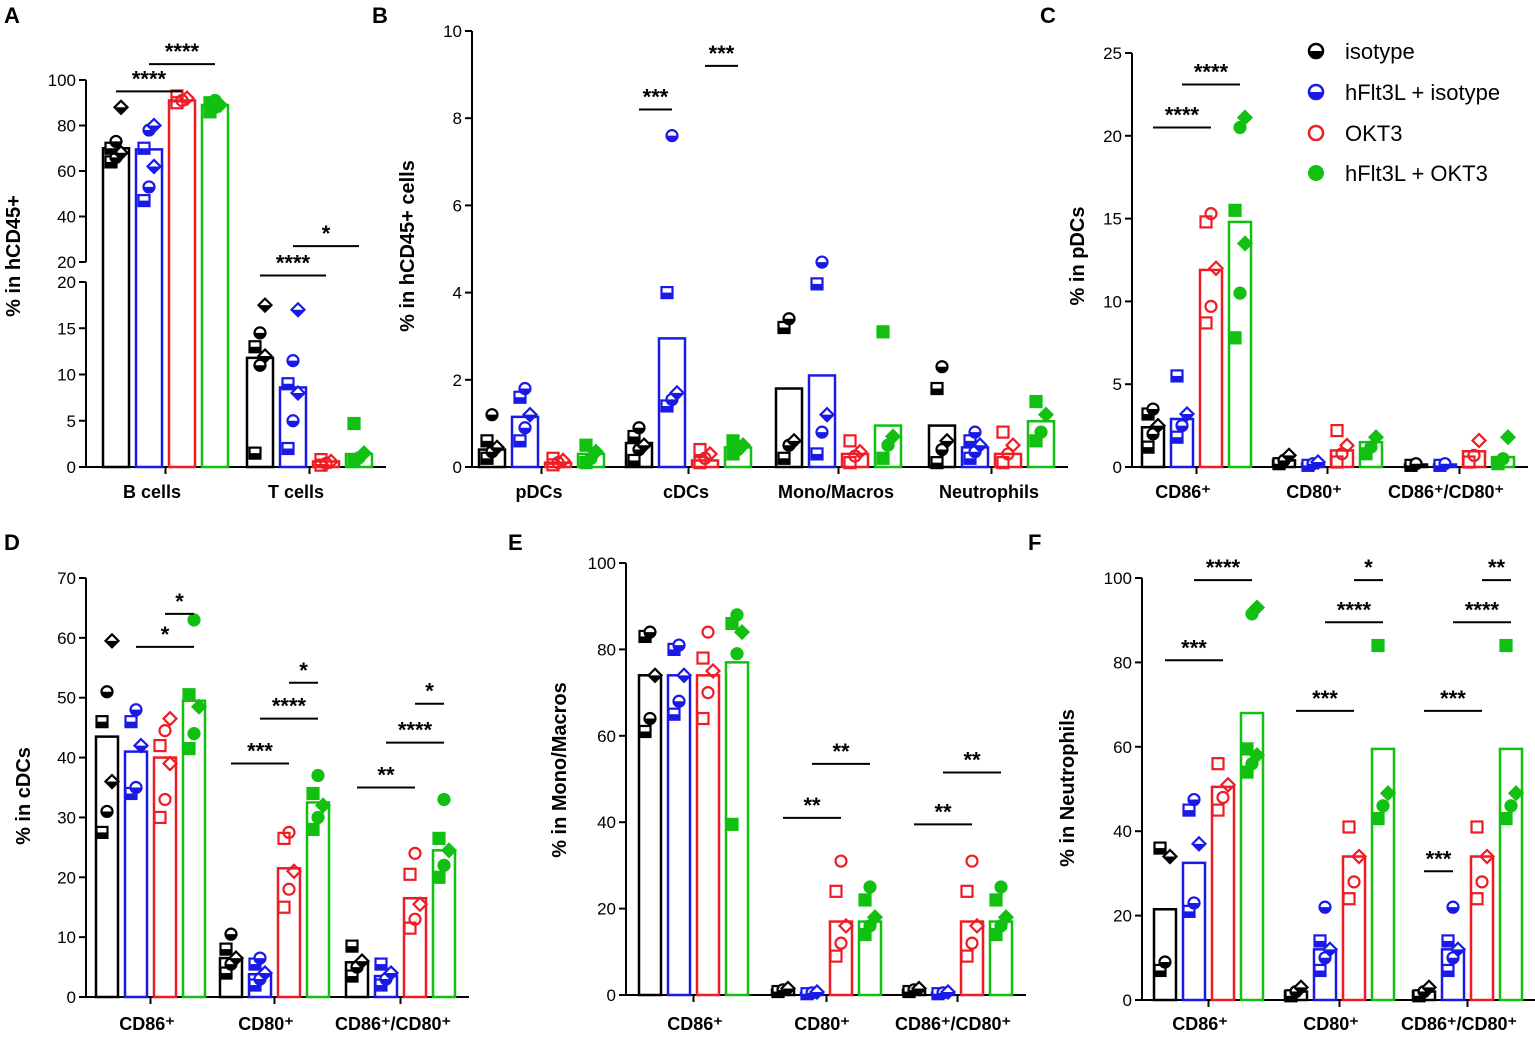 The image size is (1535, 1037). Describe the element at coordinates (66, 817) in the screenshot. I see `y-tick-label: 30` at that location.